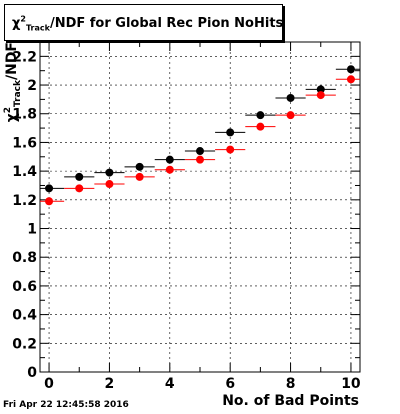 Image resolution: width=400 pixels, height=414 pixels. What do you see at coordinates (24, 344) in the screenshot?
I see `y-tick-label: 0.2` at bounding box center [24, 344].